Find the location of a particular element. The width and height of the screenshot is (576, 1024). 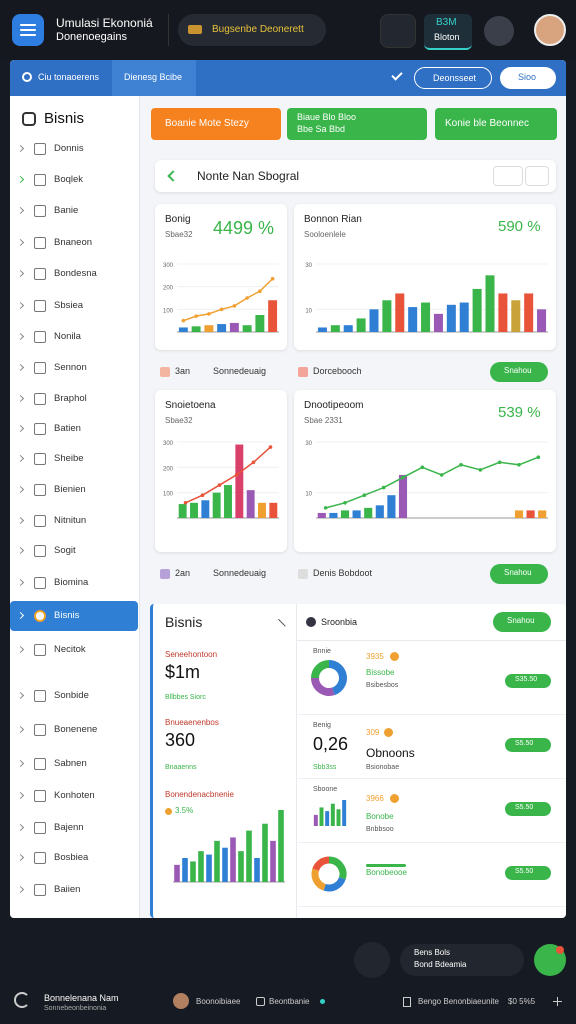

sidebar-item: Sbsiea is located at coordinates (74, 306).